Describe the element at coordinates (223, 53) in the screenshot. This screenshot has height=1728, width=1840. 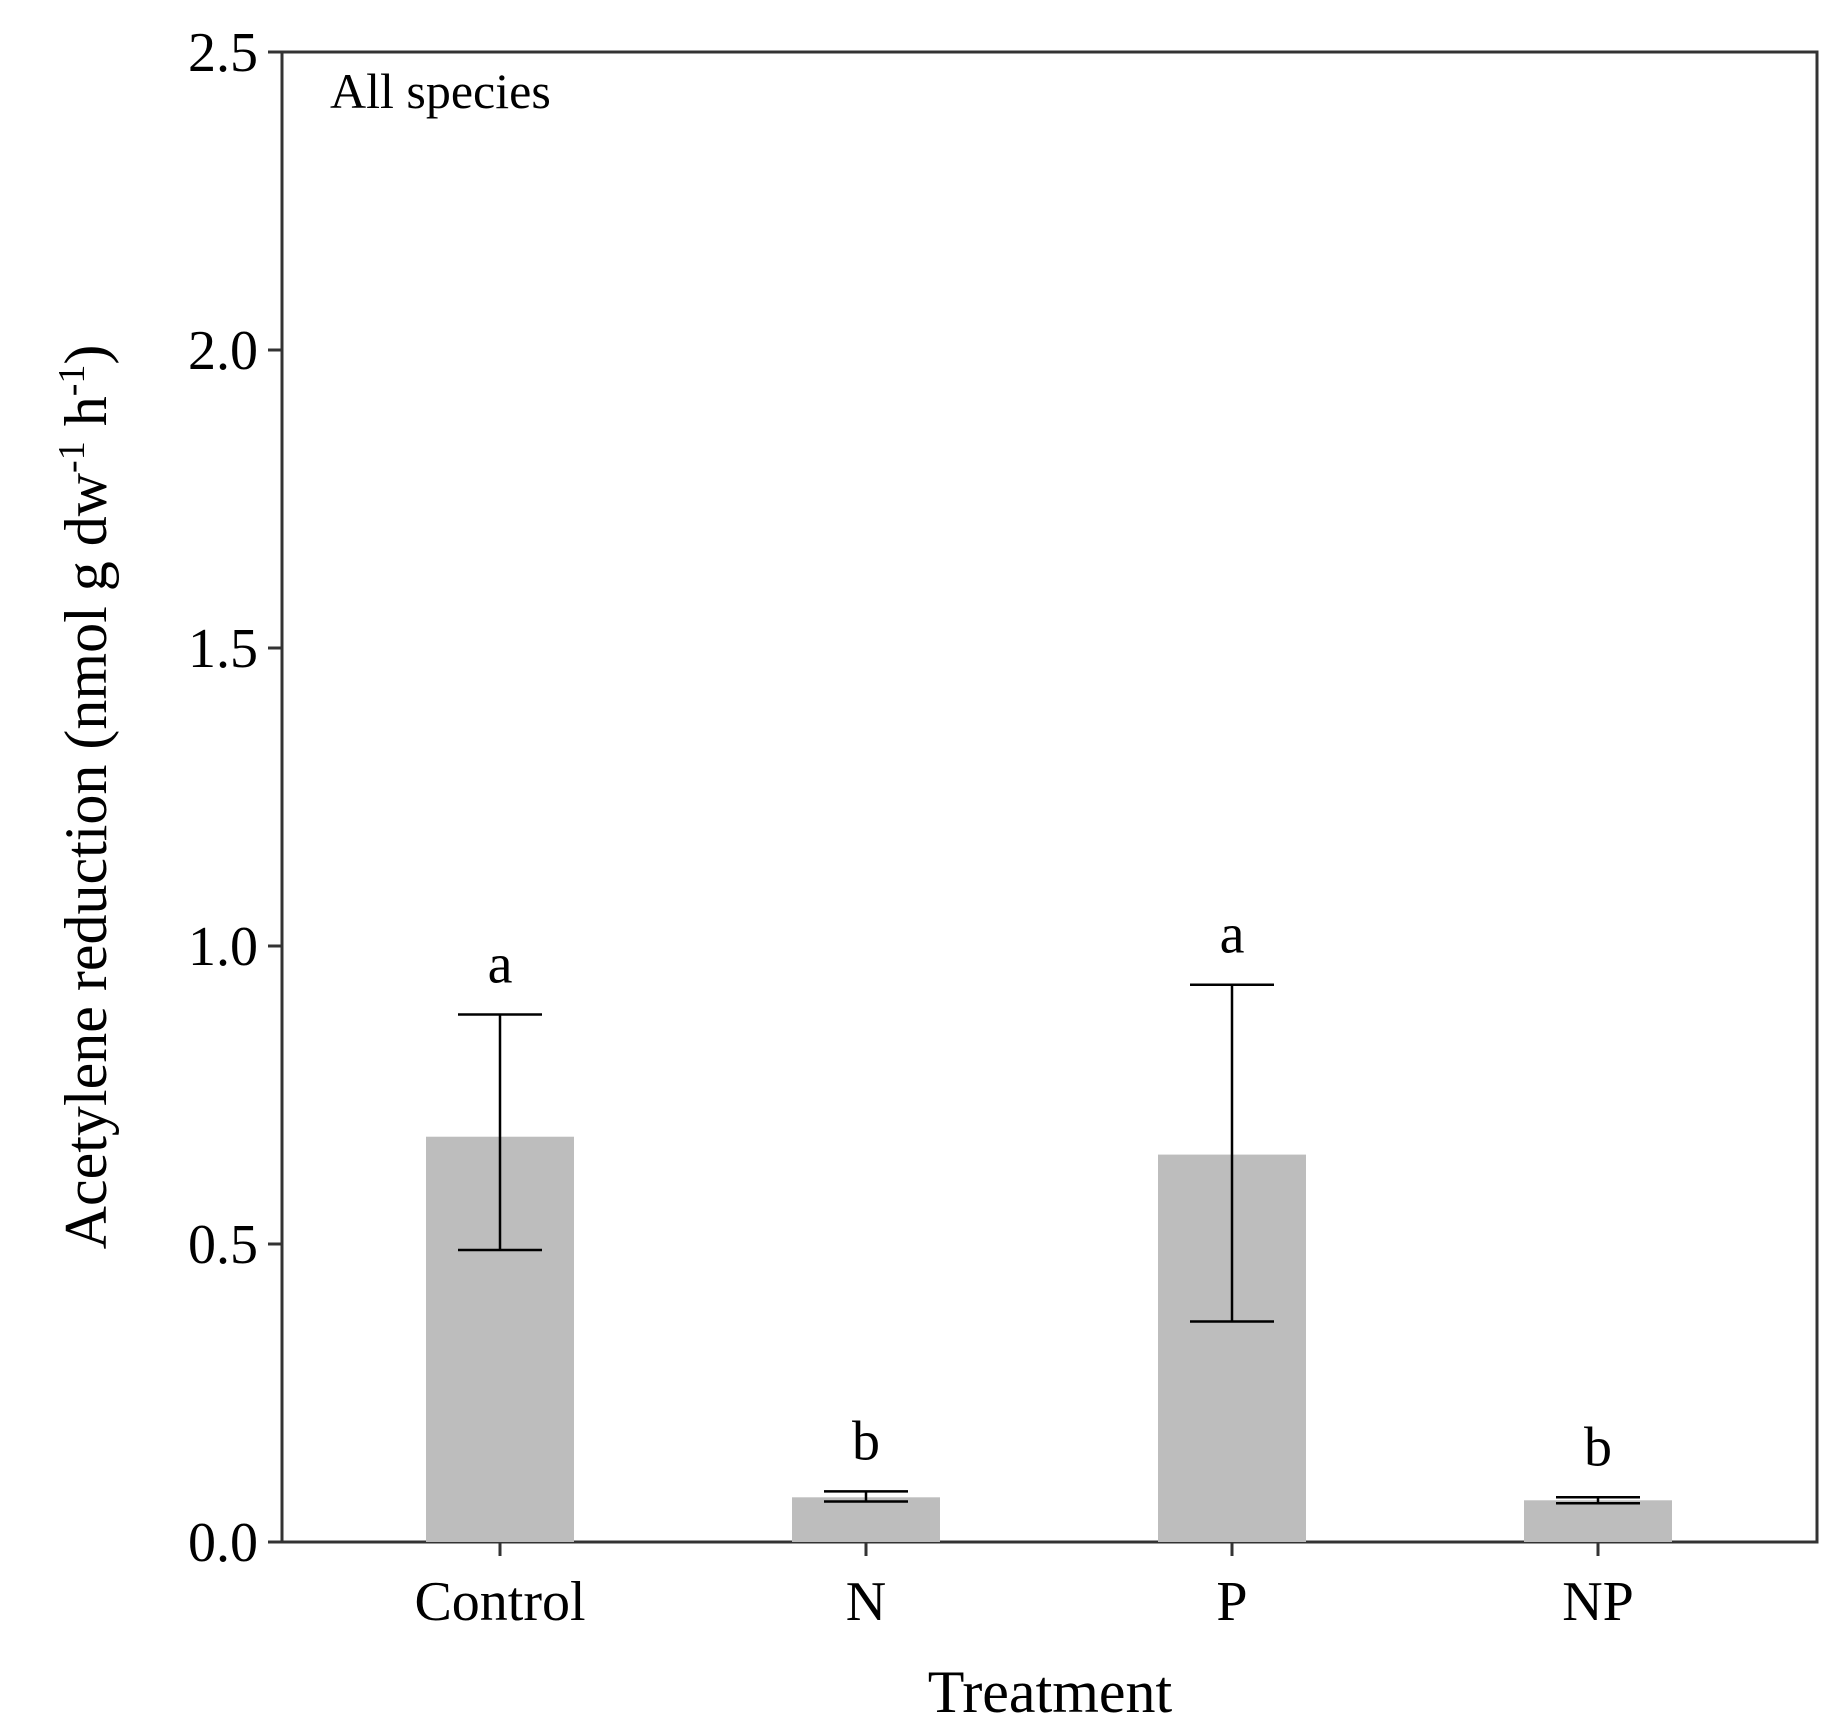
I see `y-tick-label: 2.5` at that location.